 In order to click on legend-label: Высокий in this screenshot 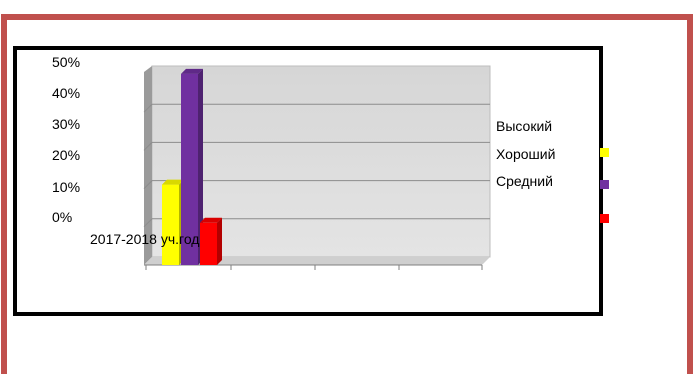, I will do `click(524, 126)`.